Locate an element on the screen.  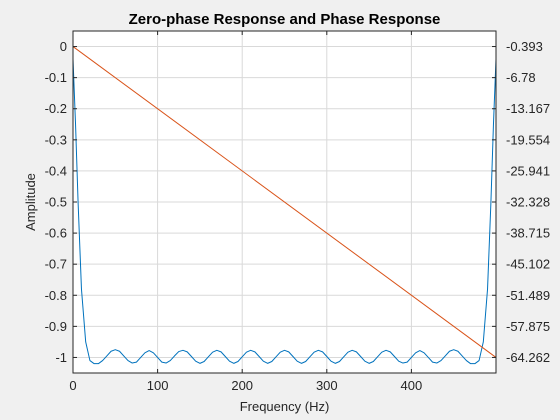
y-tick-label-right: -13.167 is located at coordinates (528, 108).